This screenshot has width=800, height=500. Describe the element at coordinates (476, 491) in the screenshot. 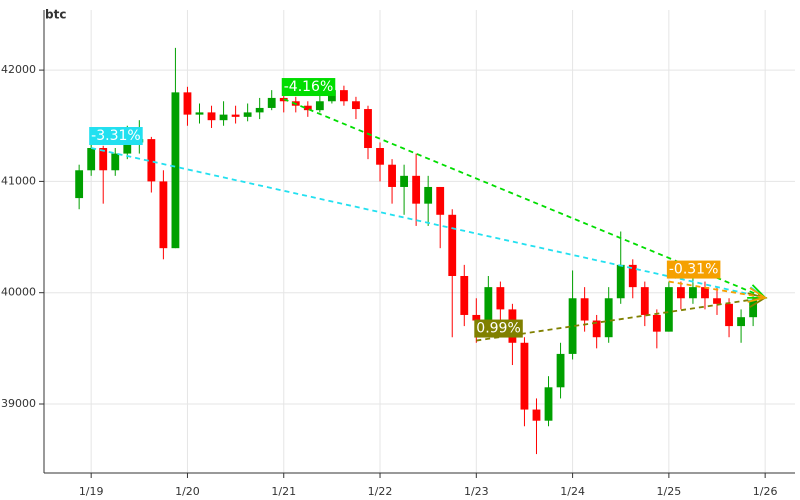

I see `x-tick-label: 1/23` at that location.